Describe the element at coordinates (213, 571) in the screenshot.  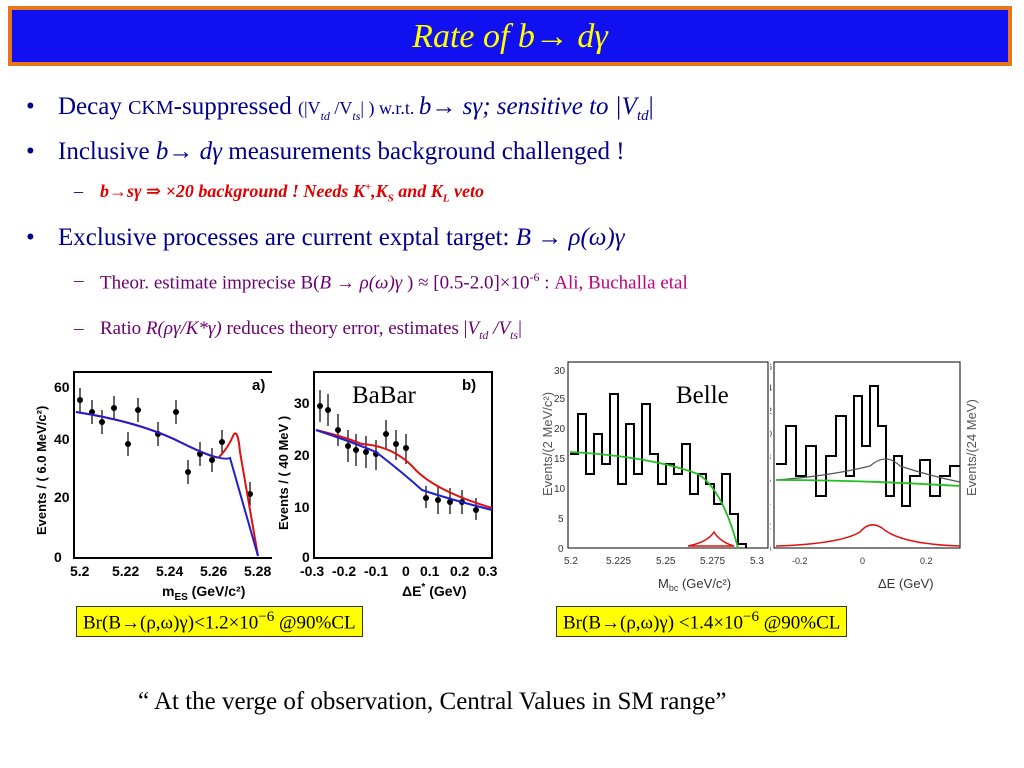
I see `svg-text: 5.26` at that location.